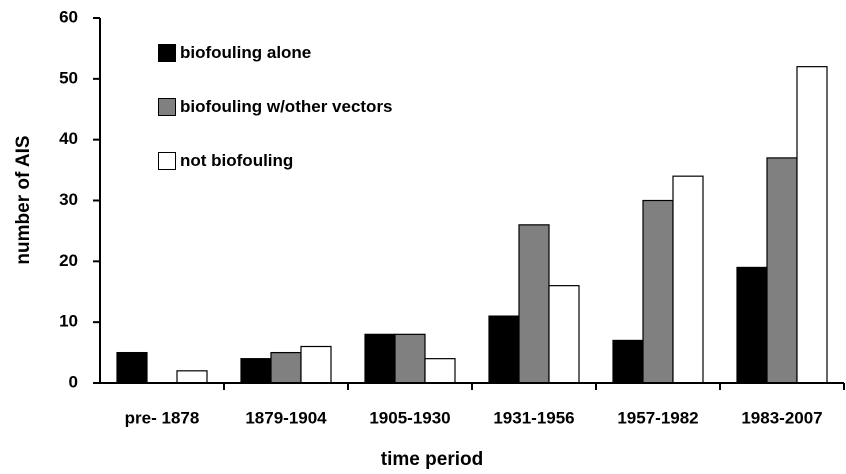 This screenshot has width=846, height=474. What do you see at coordinates (23, 199) in the screenshot?
I see `y-axis-title: number of AIS` at bounding box center [23, 199].